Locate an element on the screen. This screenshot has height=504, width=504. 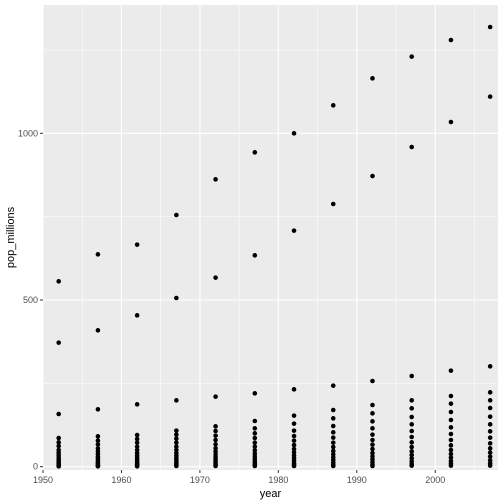
x-tick-label: 1980 is located at coordinates (278, 480).